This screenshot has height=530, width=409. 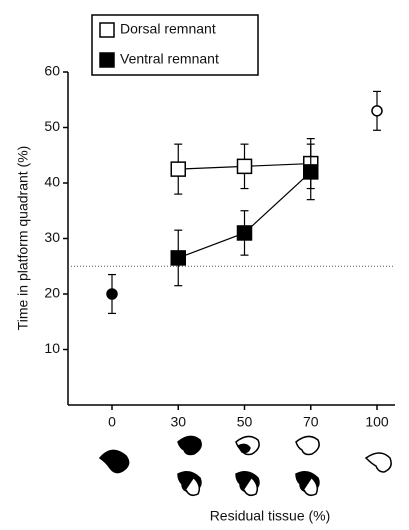 What do you see at coordinates (270, 516) in the screenshot?
I see `x-axis-label: Residual tissue (%)` at bounding box center [270, 516].